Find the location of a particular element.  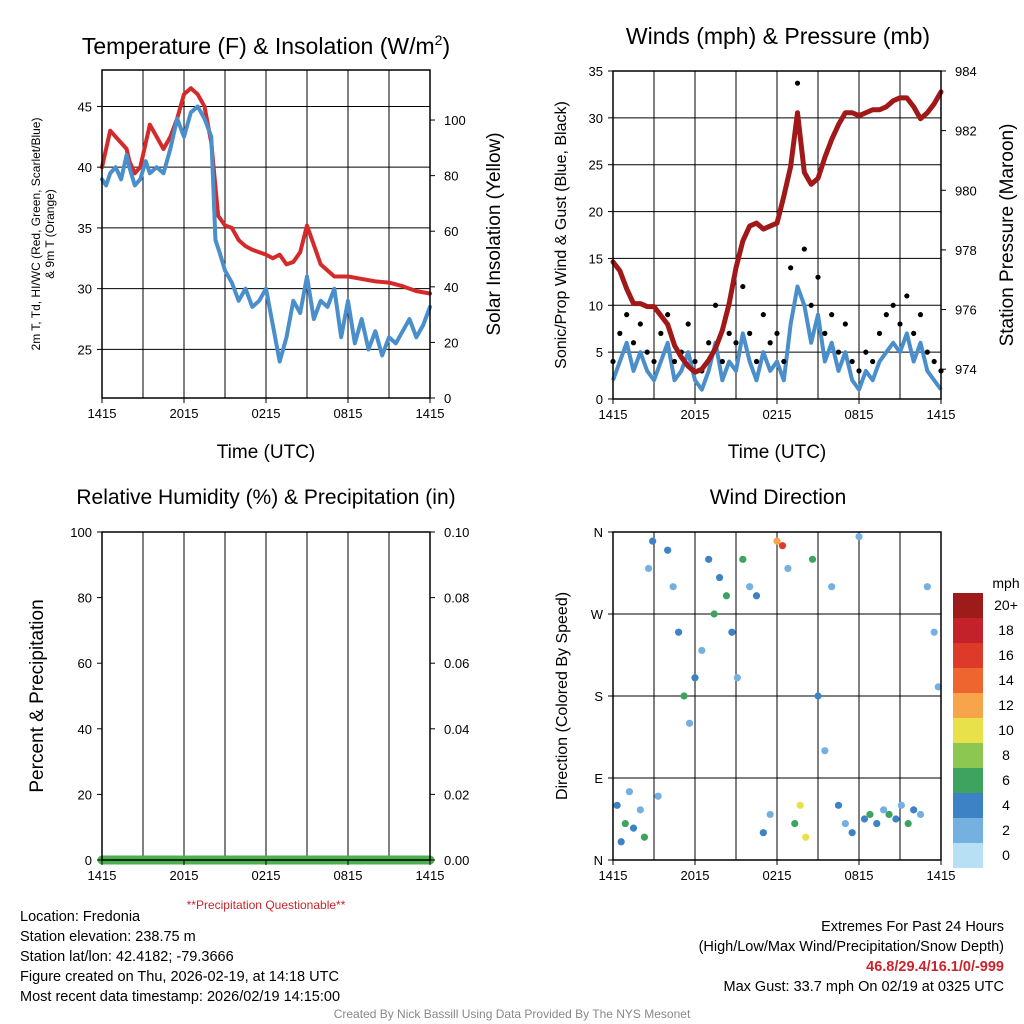

rh-xtick-label: 1415 is located at coordinates (102, 875).